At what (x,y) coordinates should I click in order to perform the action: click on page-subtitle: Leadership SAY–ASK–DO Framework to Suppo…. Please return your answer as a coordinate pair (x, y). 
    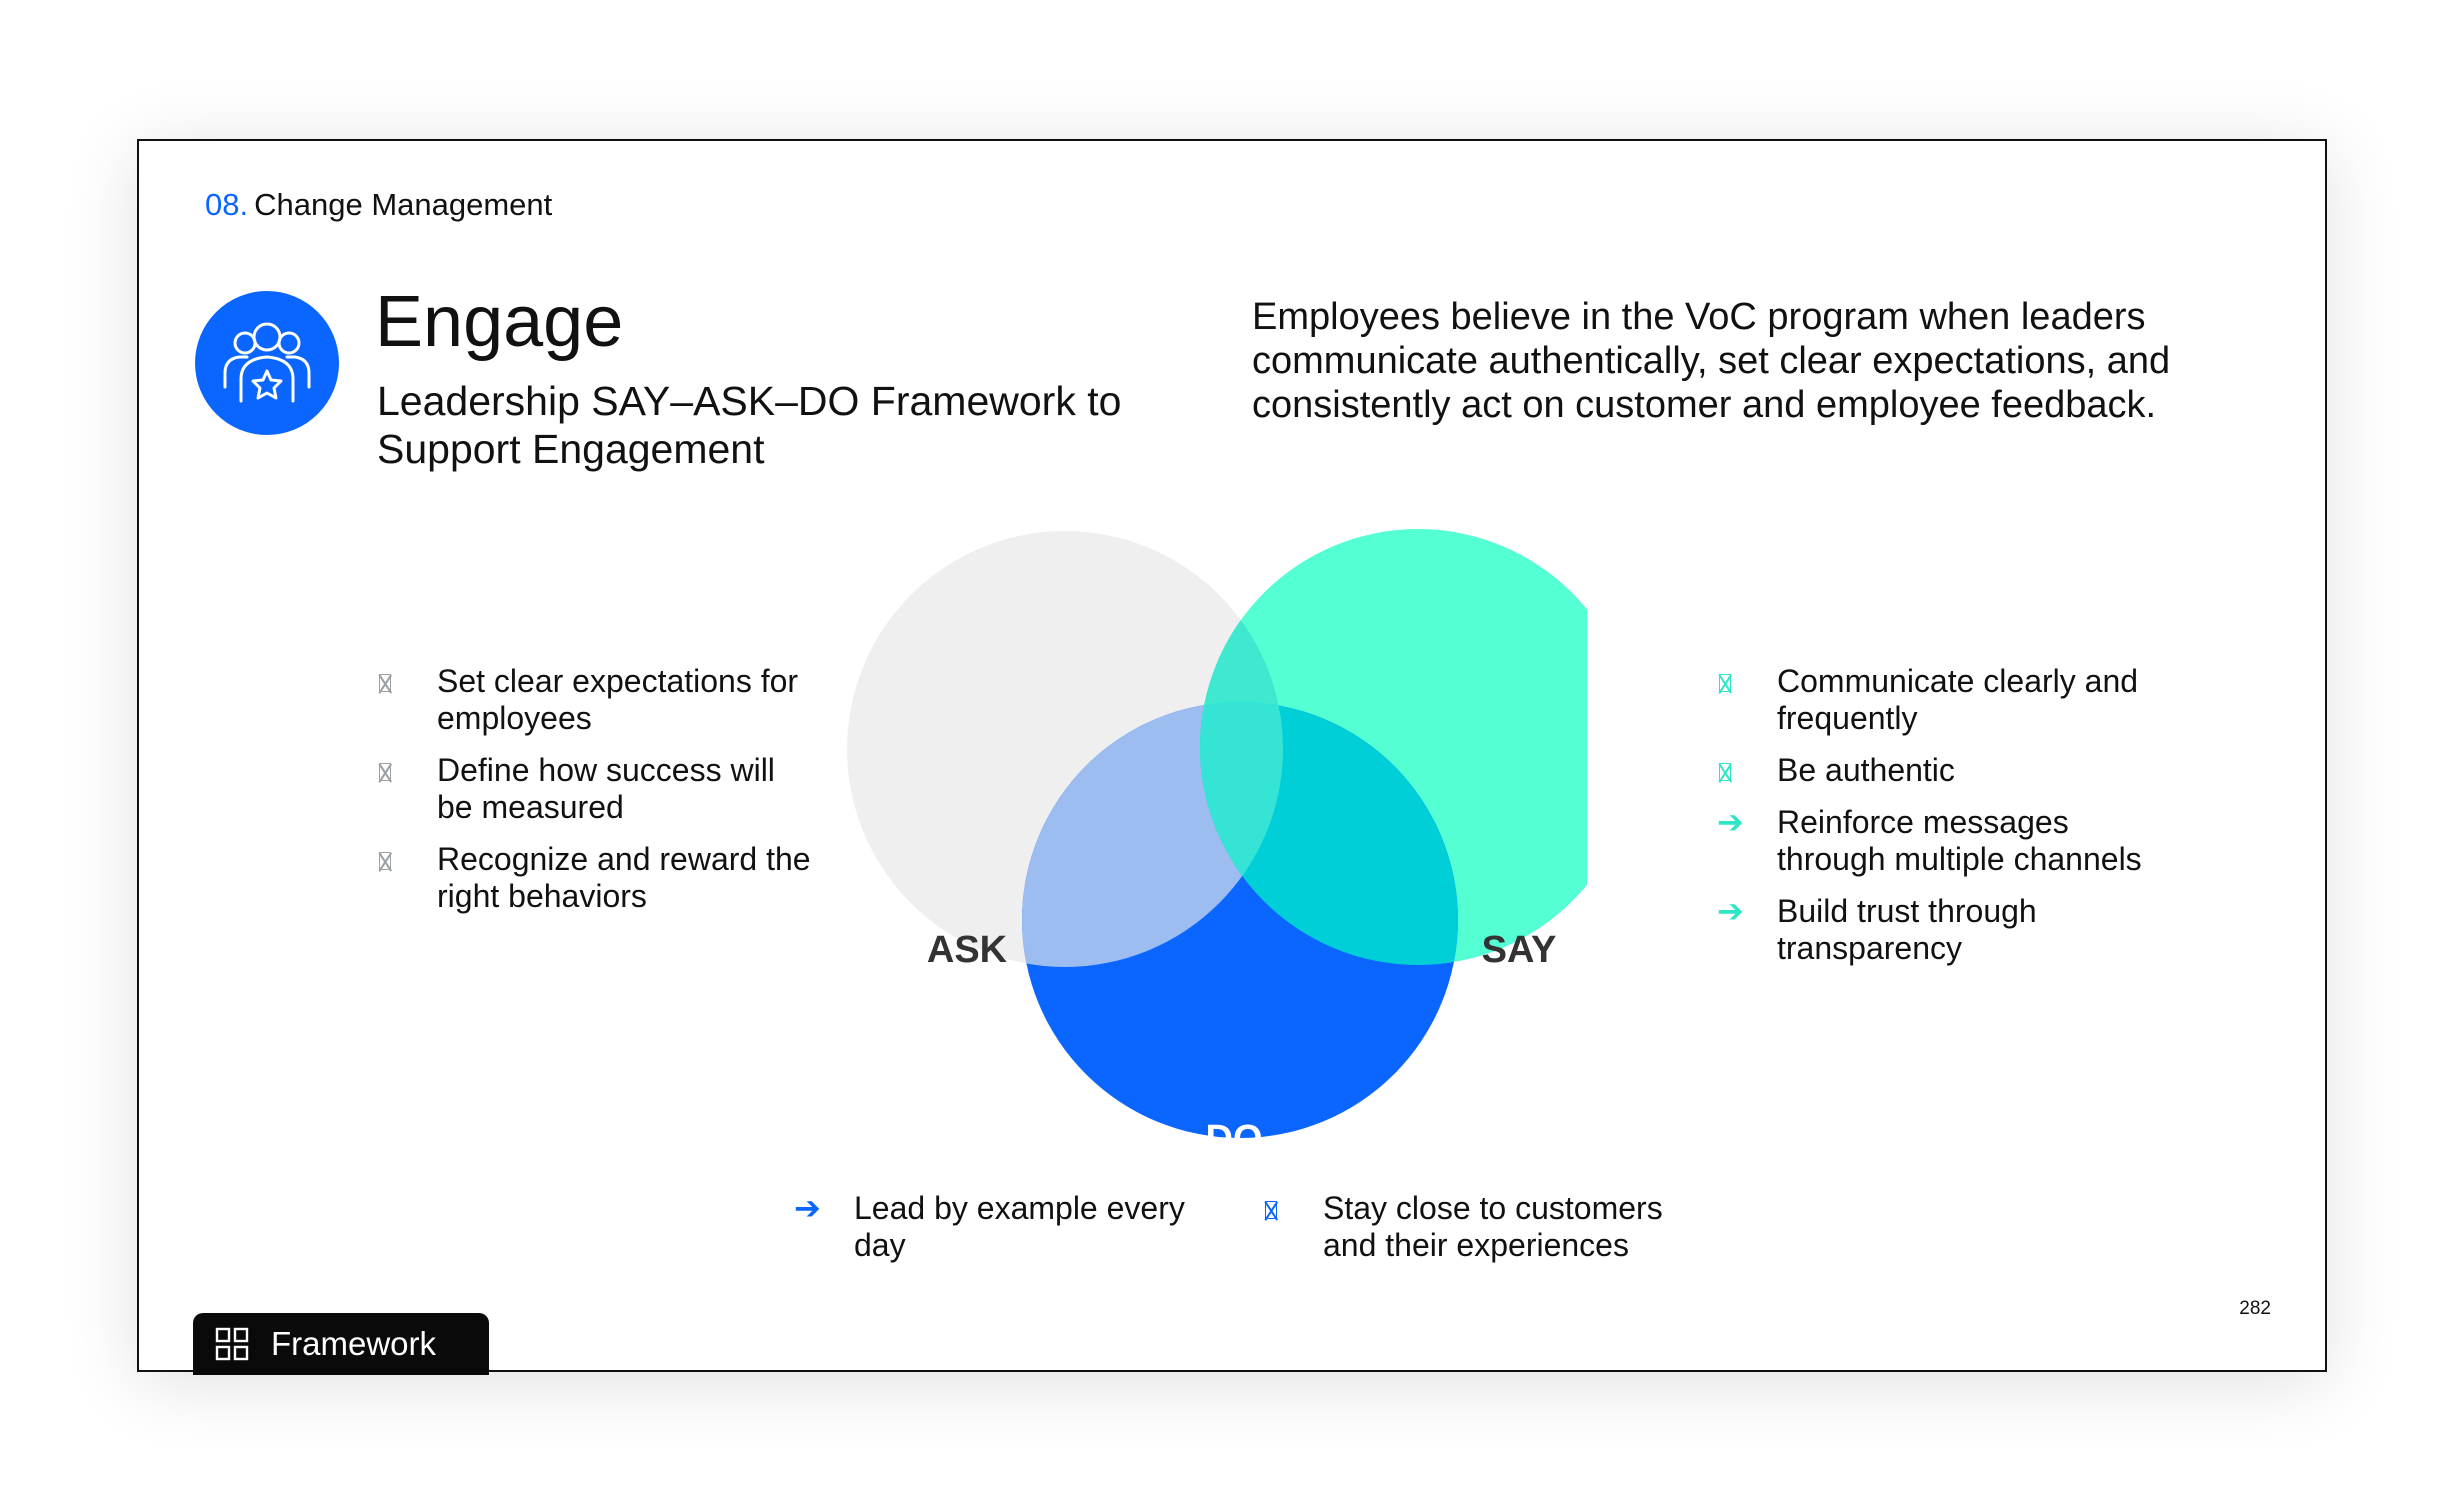
    Looking at the image, I should click on (749, 425).